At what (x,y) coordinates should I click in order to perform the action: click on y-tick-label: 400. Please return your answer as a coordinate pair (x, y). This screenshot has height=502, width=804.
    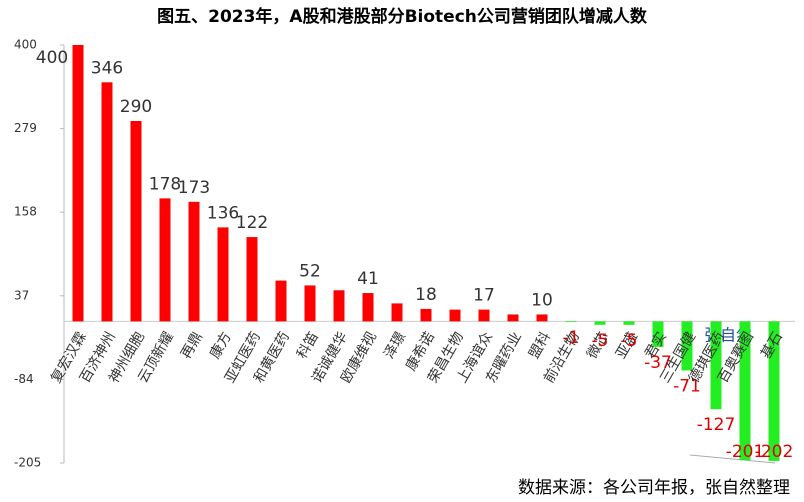
    Looking at the image, I should click on (25, 45).